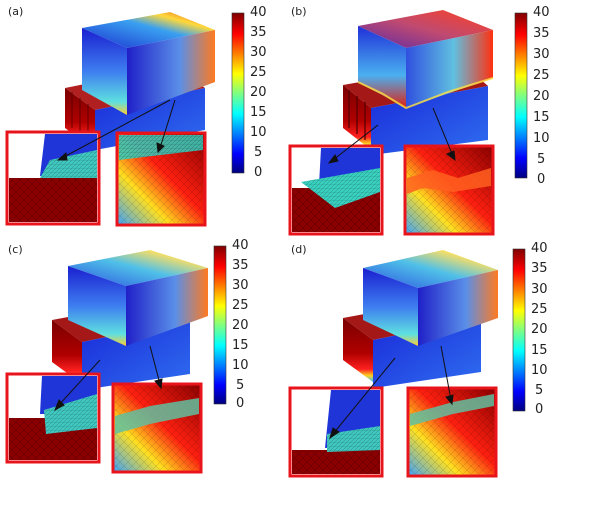 Image resolution: width=596 pixels, height=518 pixels. Describe the element at coordinates (299, 249) in the screenshot. I see `panel-label: (d)` at that location.